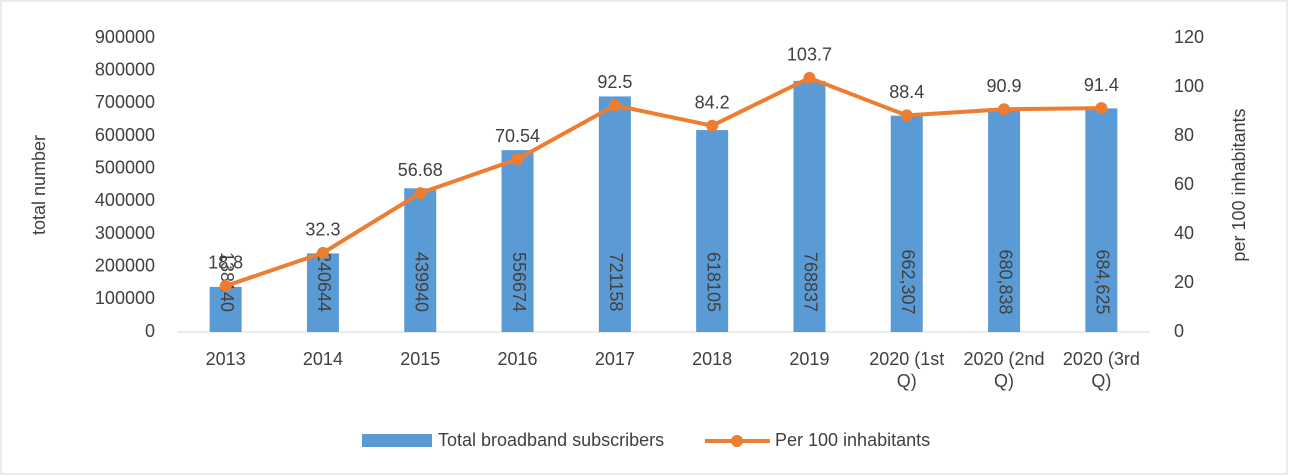 The height and width of the screenshot is (476, 1289). Describe the element at coordinates (906, 92) in the screenshot. I see `line-value-label: 88.4` at that location.